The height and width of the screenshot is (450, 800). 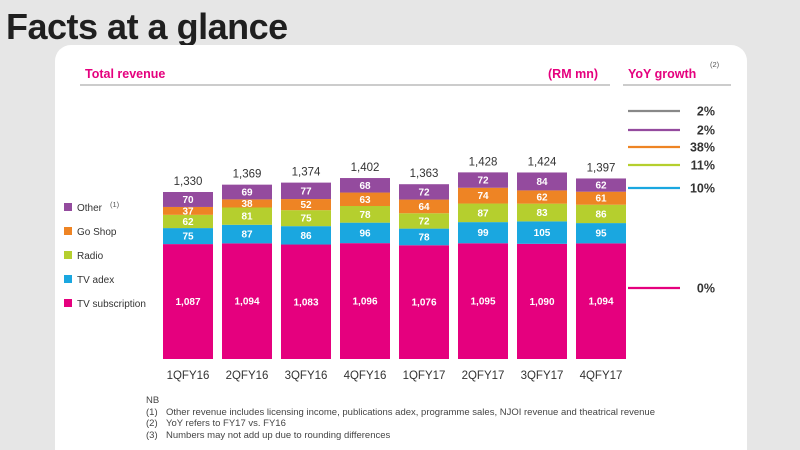 What do you see at coordinates (95, 280) in the screenshot?
I see `legend-label: TV adex` at bounding box center [95, 280].